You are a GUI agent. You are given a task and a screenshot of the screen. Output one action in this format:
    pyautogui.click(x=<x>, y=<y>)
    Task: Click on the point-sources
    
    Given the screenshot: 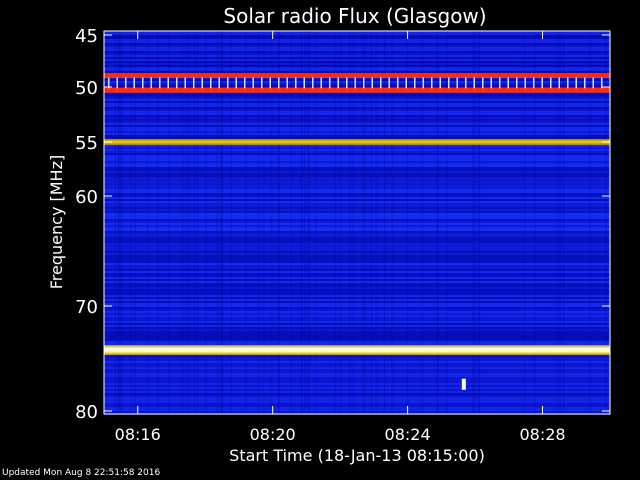 What is the action you would take?
    pyautogui.click(x=463, y=384)
    